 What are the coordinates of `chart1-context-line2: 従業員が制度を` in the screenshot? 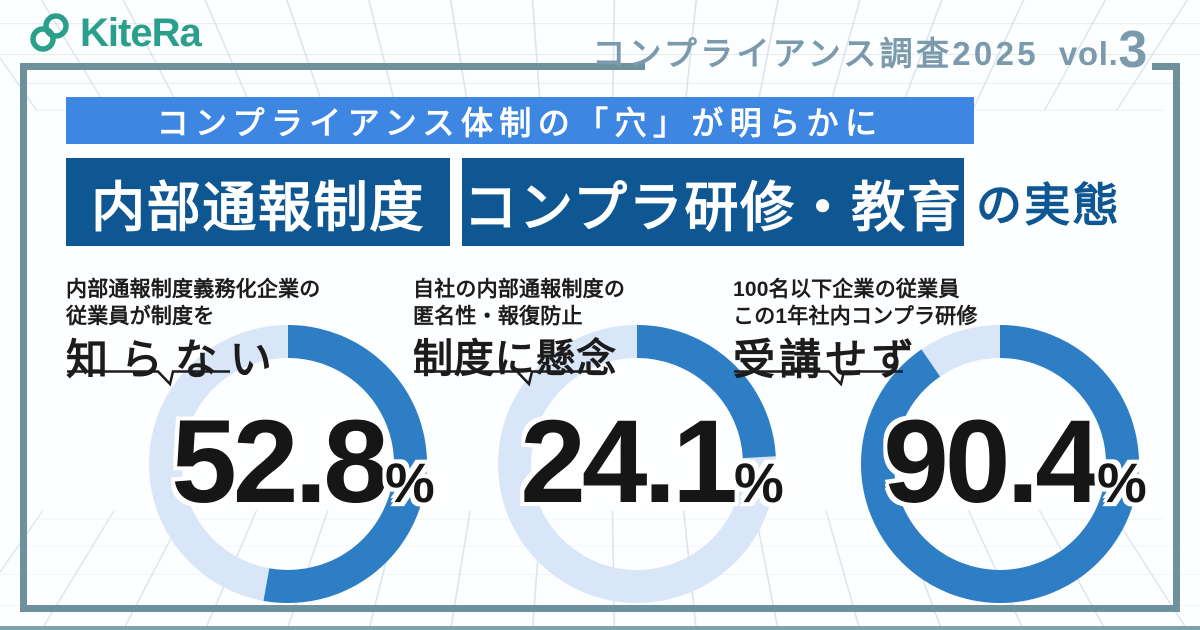 It's located at (140, 316).